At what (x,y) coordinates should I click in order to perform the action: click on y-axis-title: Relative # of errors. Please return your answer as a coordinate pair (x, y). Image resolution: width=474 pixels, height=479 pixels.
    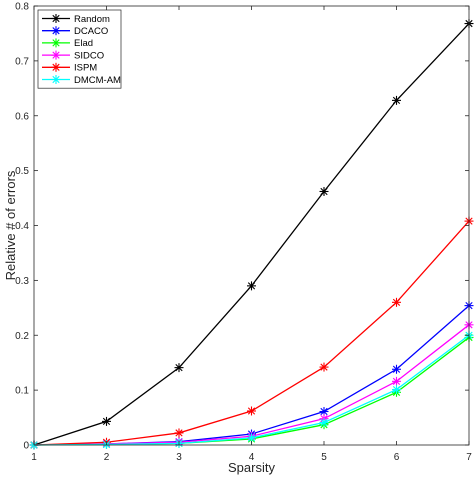
    Looking at the image, I should click on (10, 225).